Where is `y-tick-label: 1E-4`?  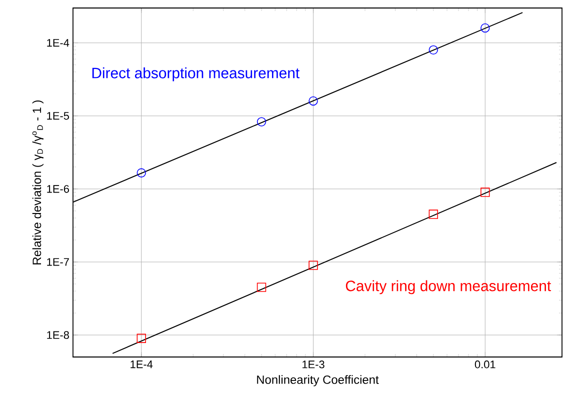
y-tick-label: 1E-4 is located at coordinates (58, 43).